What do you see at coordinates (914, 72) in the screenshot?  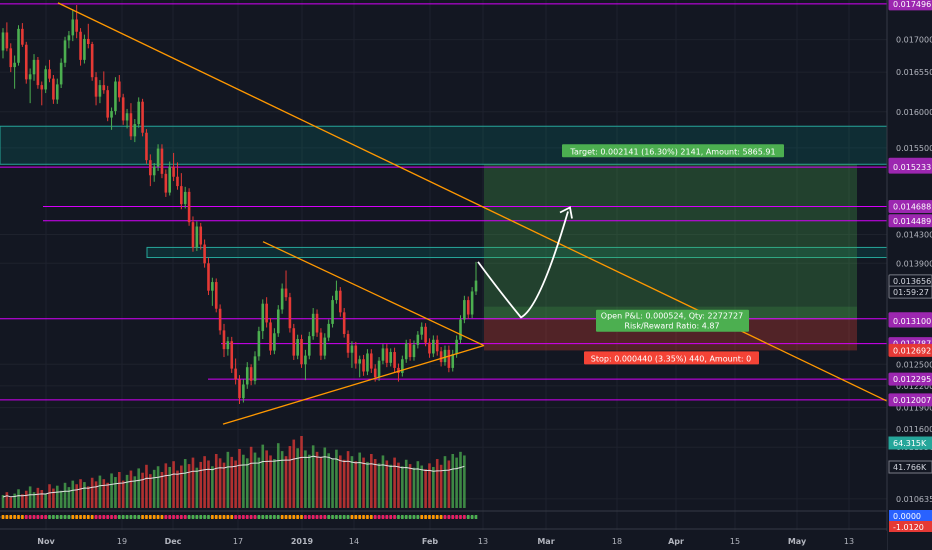 I see `price-tick-label: 0.016550` at bounding box center [914, 72].